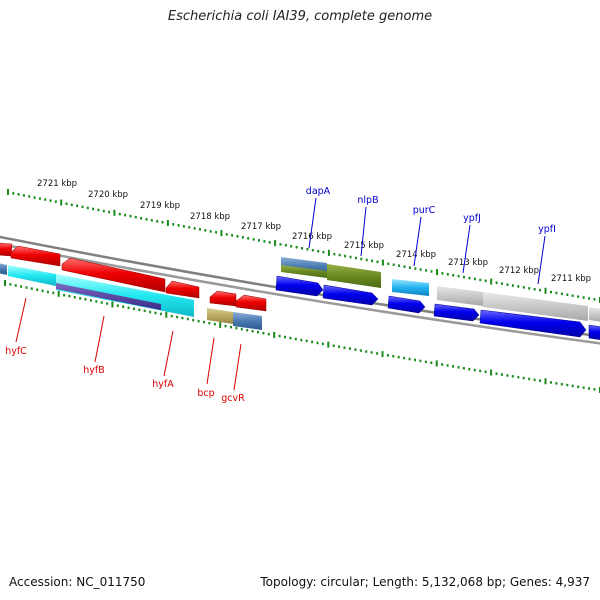 The height and width of the screenshot is (600, 600). Describe the element at coordinates (424, 210) in the screenshot. I see `gene-label-purC: purC` at that location.